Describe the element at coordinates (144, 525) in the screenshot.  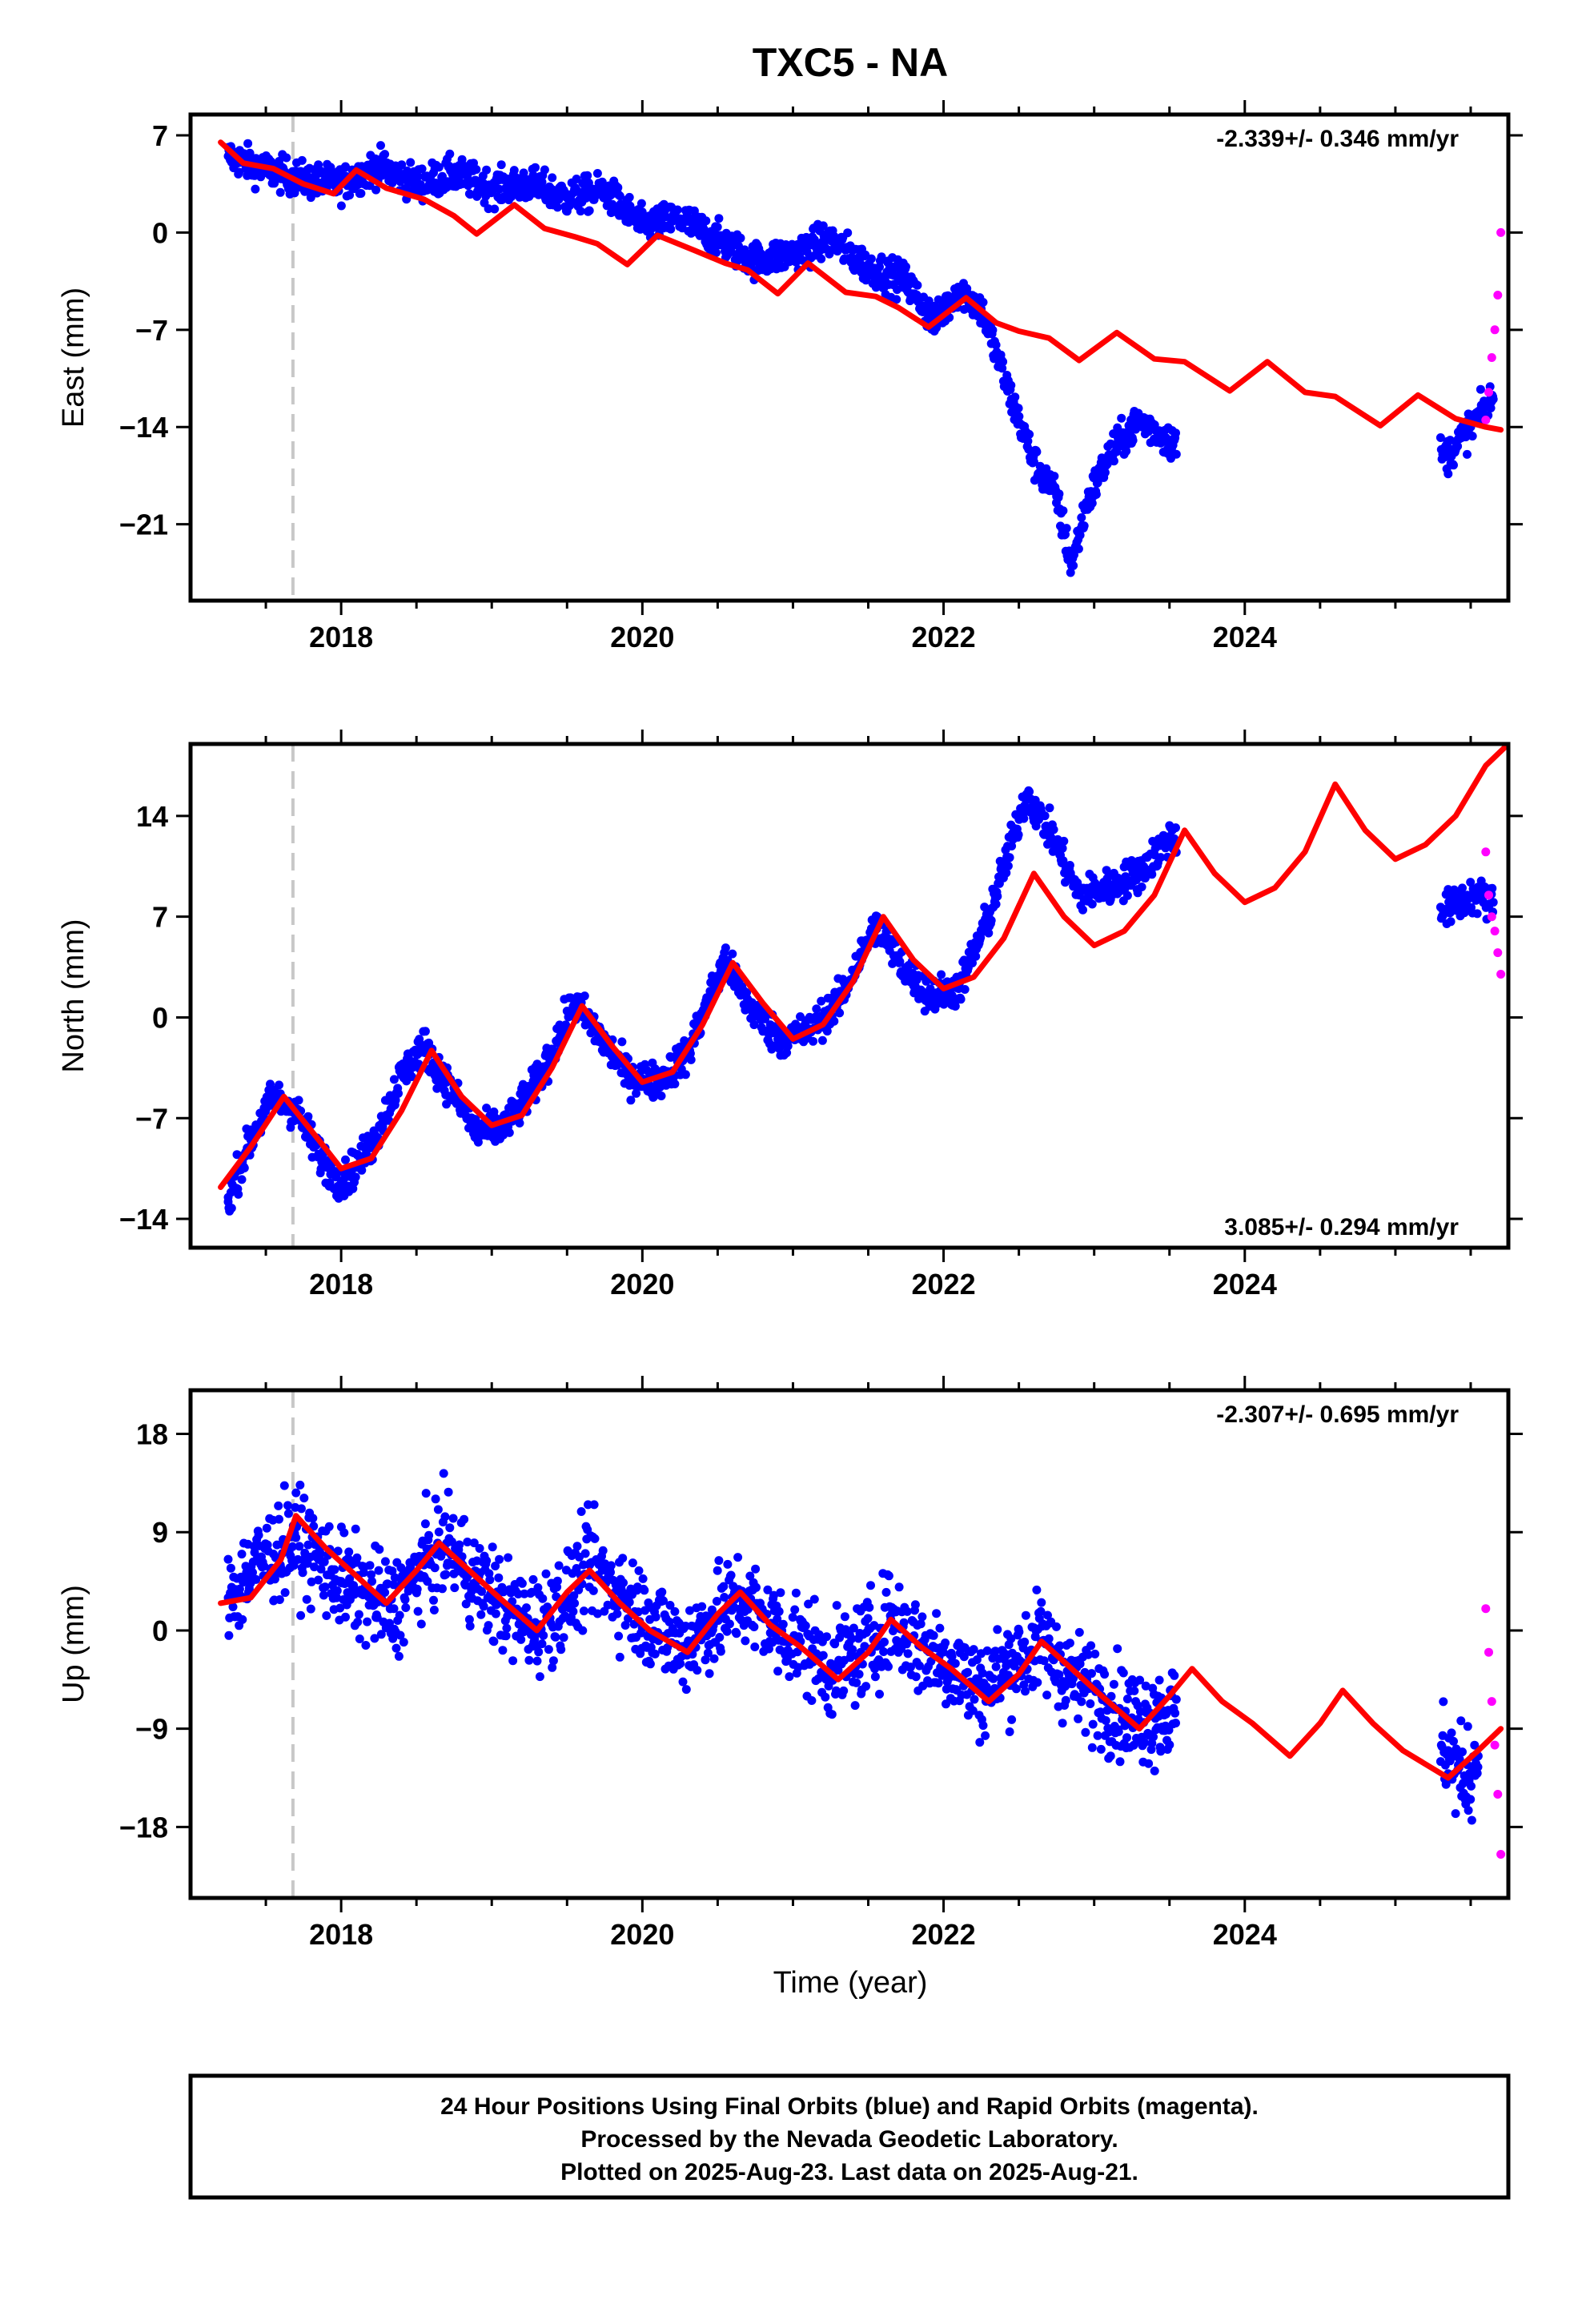
I see `y-tick-label: −21` at that location.